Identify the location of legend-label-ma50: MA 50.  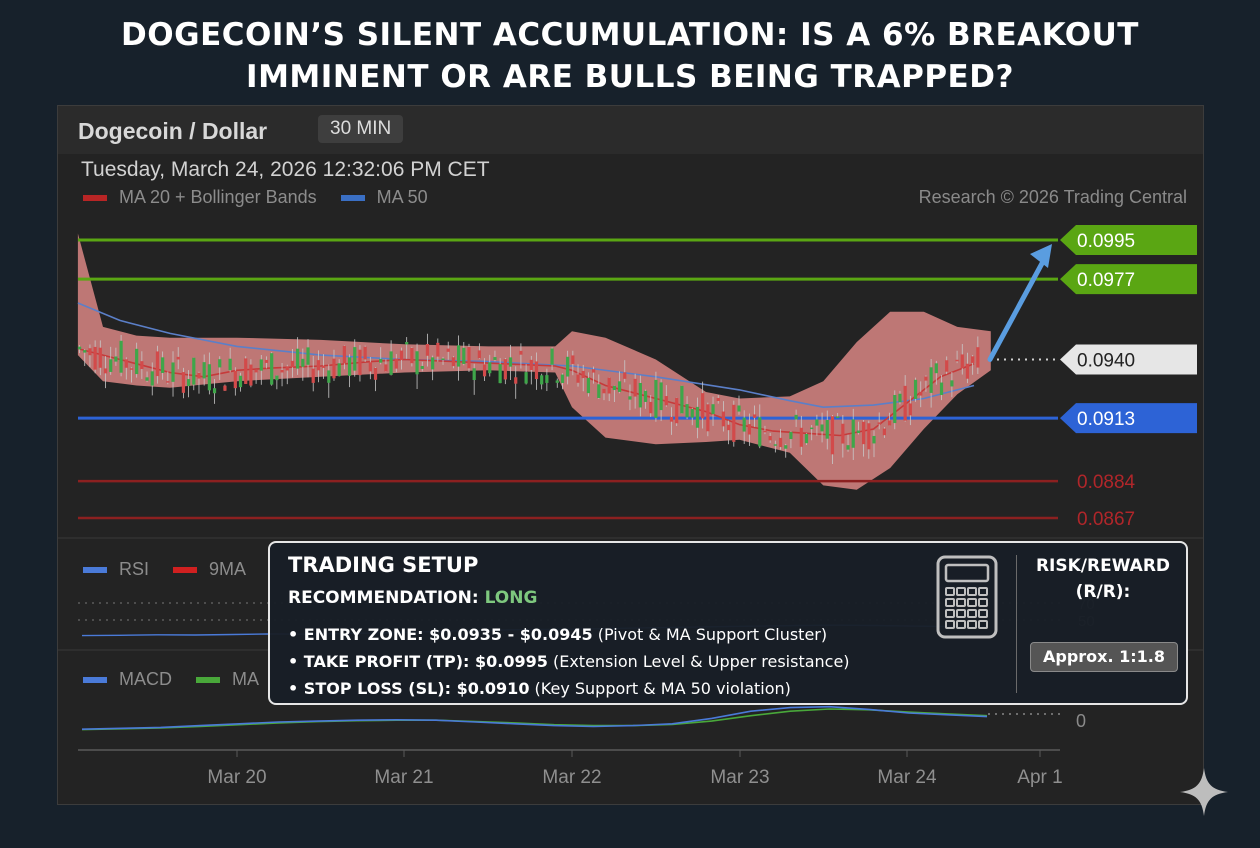
(402, 197).